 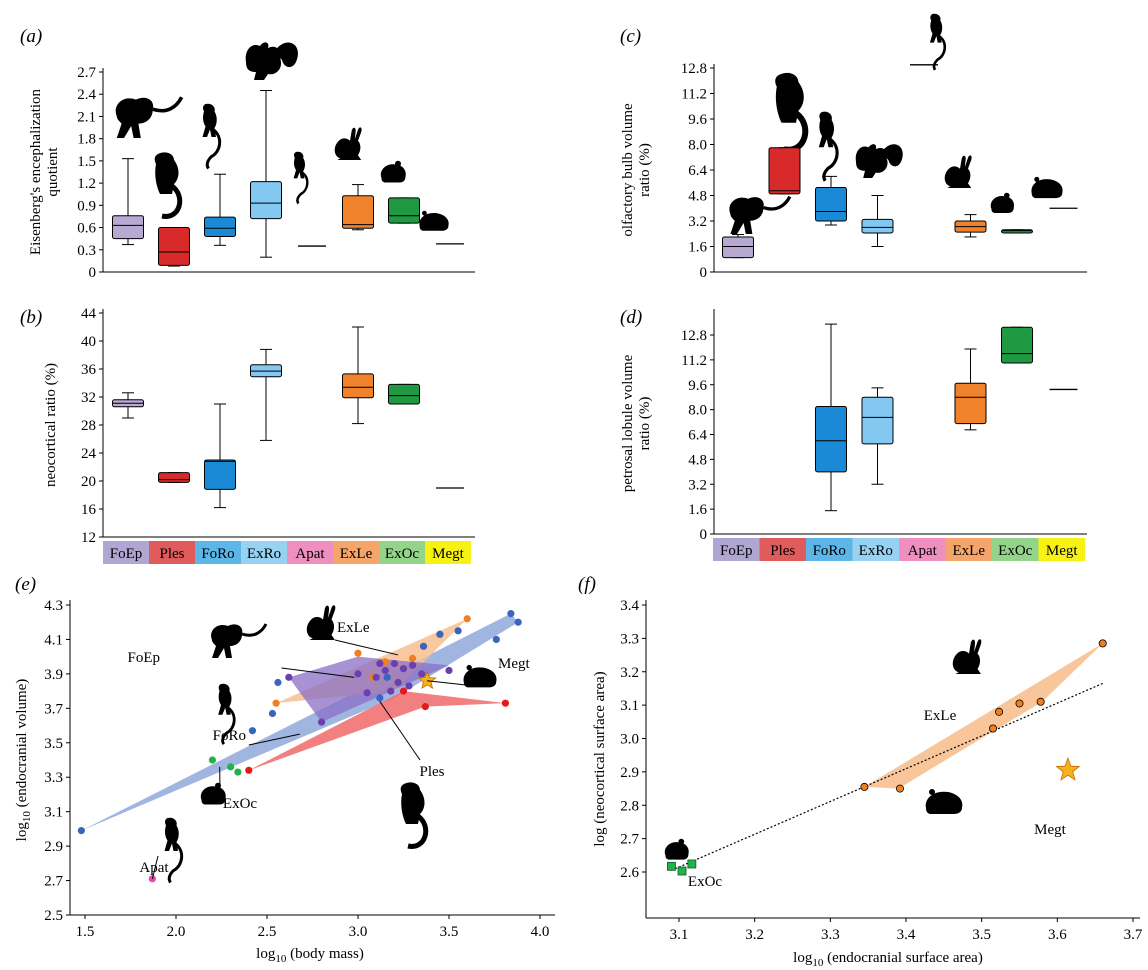 What do you see at coordinates (697, 436) in the screenshot?
I see `y-tick-label: 6.4` at bounding box center [697, 436].